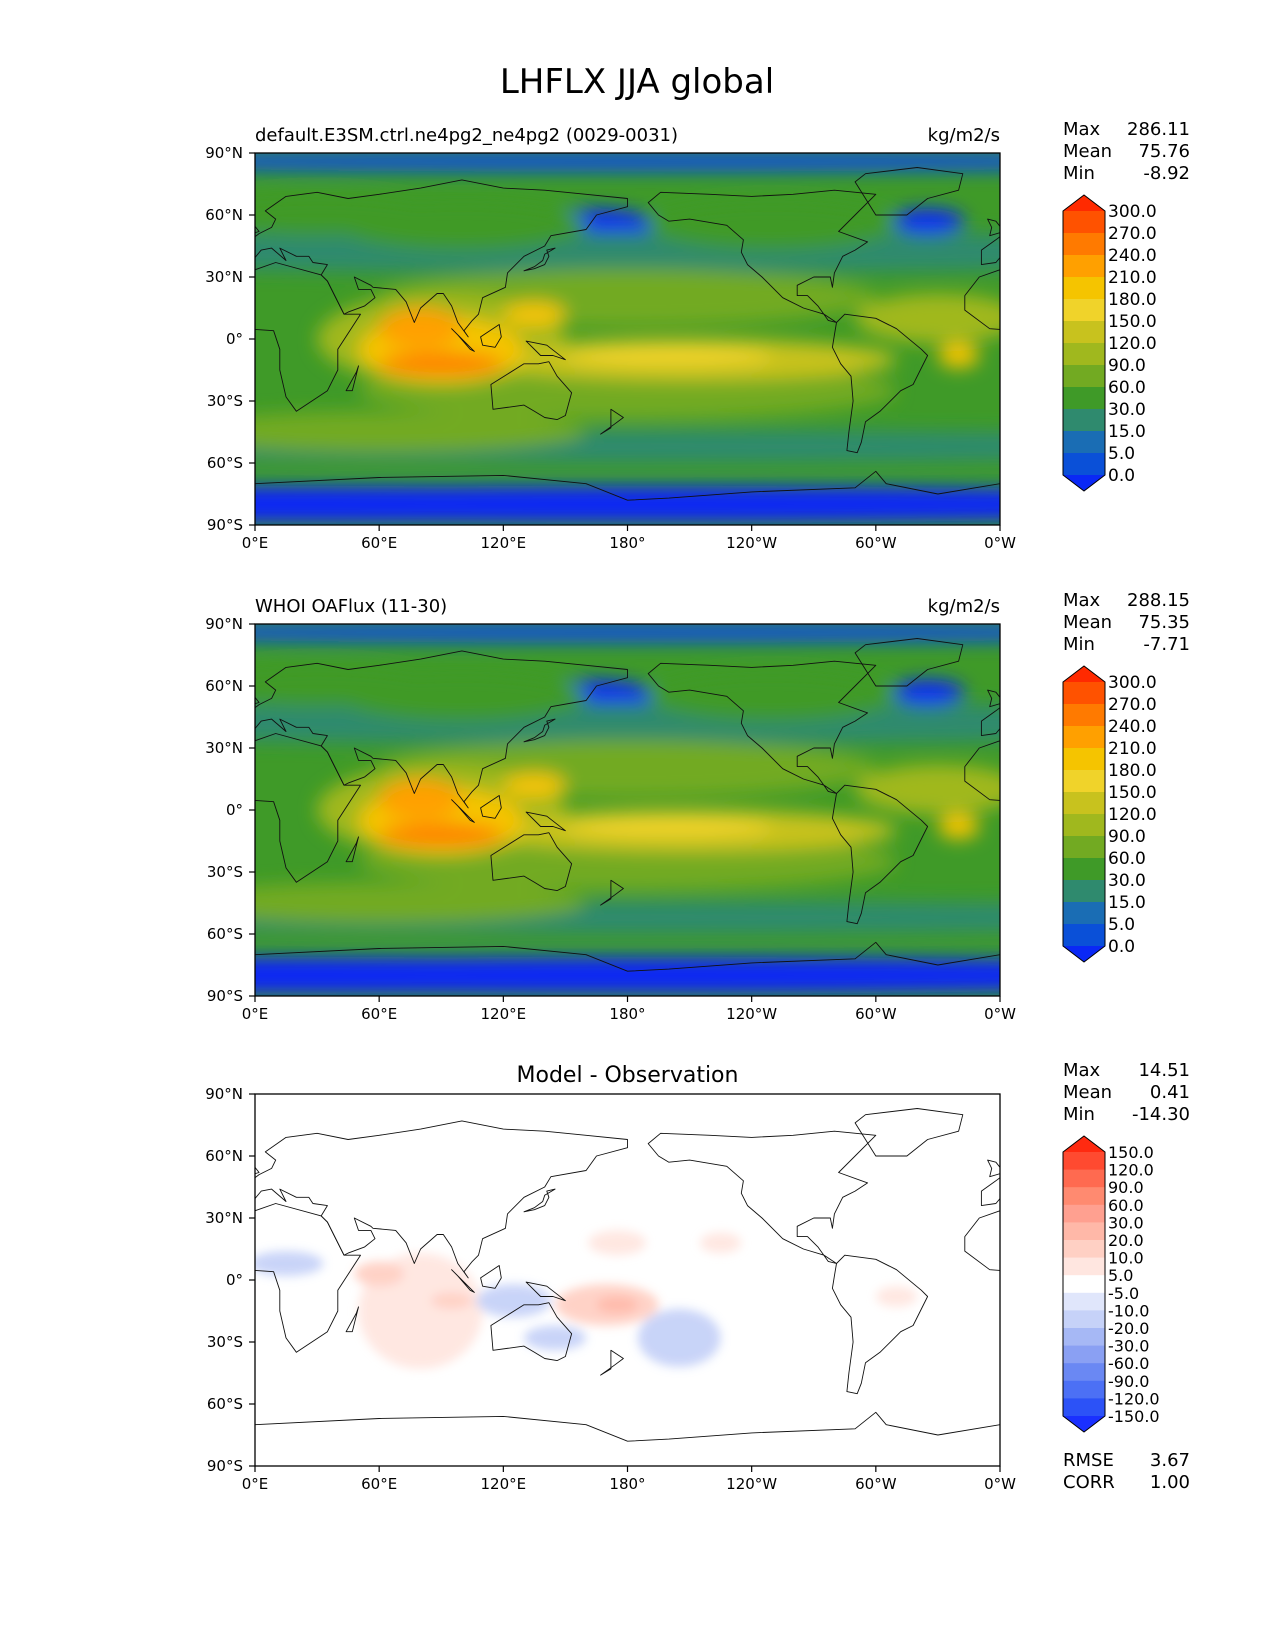  Describe the element at coordinates (225, 401) in the screenshot. I see `y-tick-label: 30°S` at that location.